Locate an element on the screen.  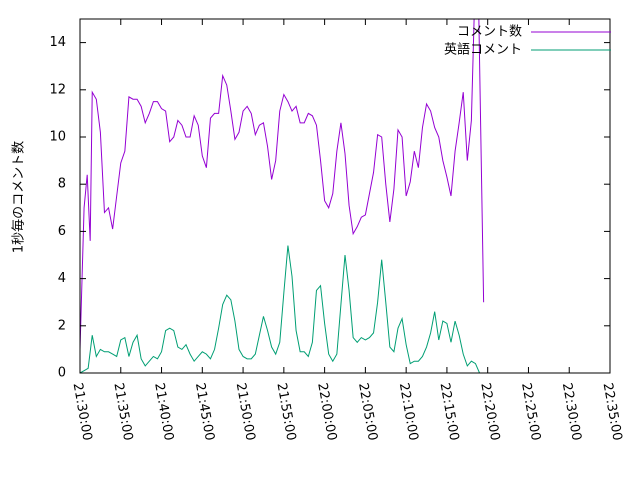
x-tick-label: 22:20:00 is located at coordinates (489, 412).